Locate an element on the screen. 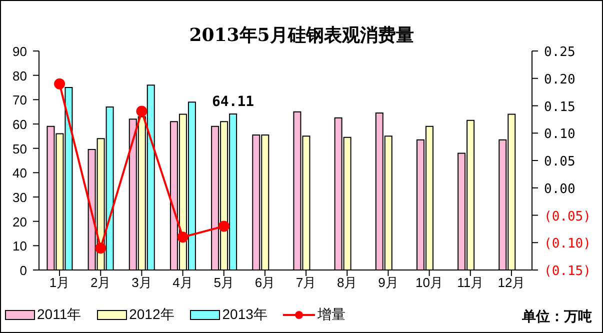 This screenshot has height=333, width=603. y-tick-label: 20 is located at coordinates (19, 222).